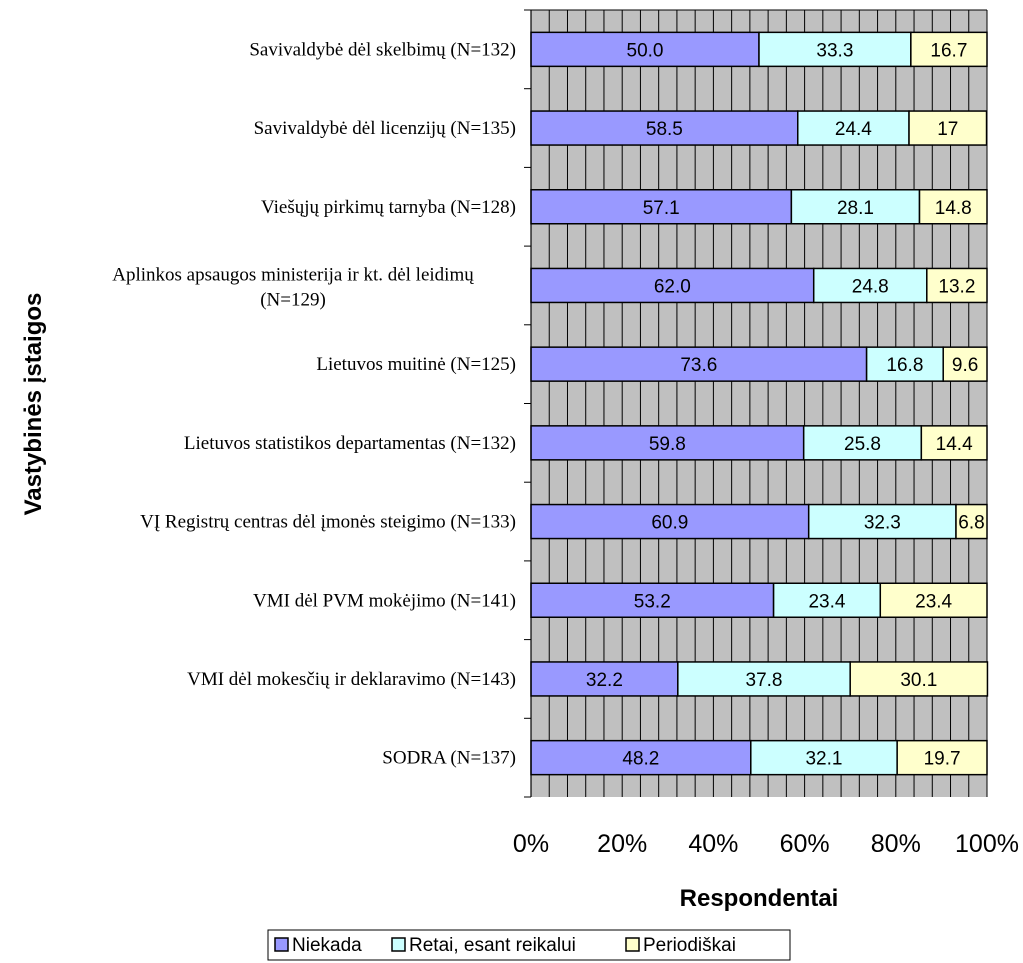 This screenshot has width=1023, height=963. What do you see at coordinates (689, 945) in the screenshot?
I see `legend-label: Periodiškai` at bounding box center [689, 945].